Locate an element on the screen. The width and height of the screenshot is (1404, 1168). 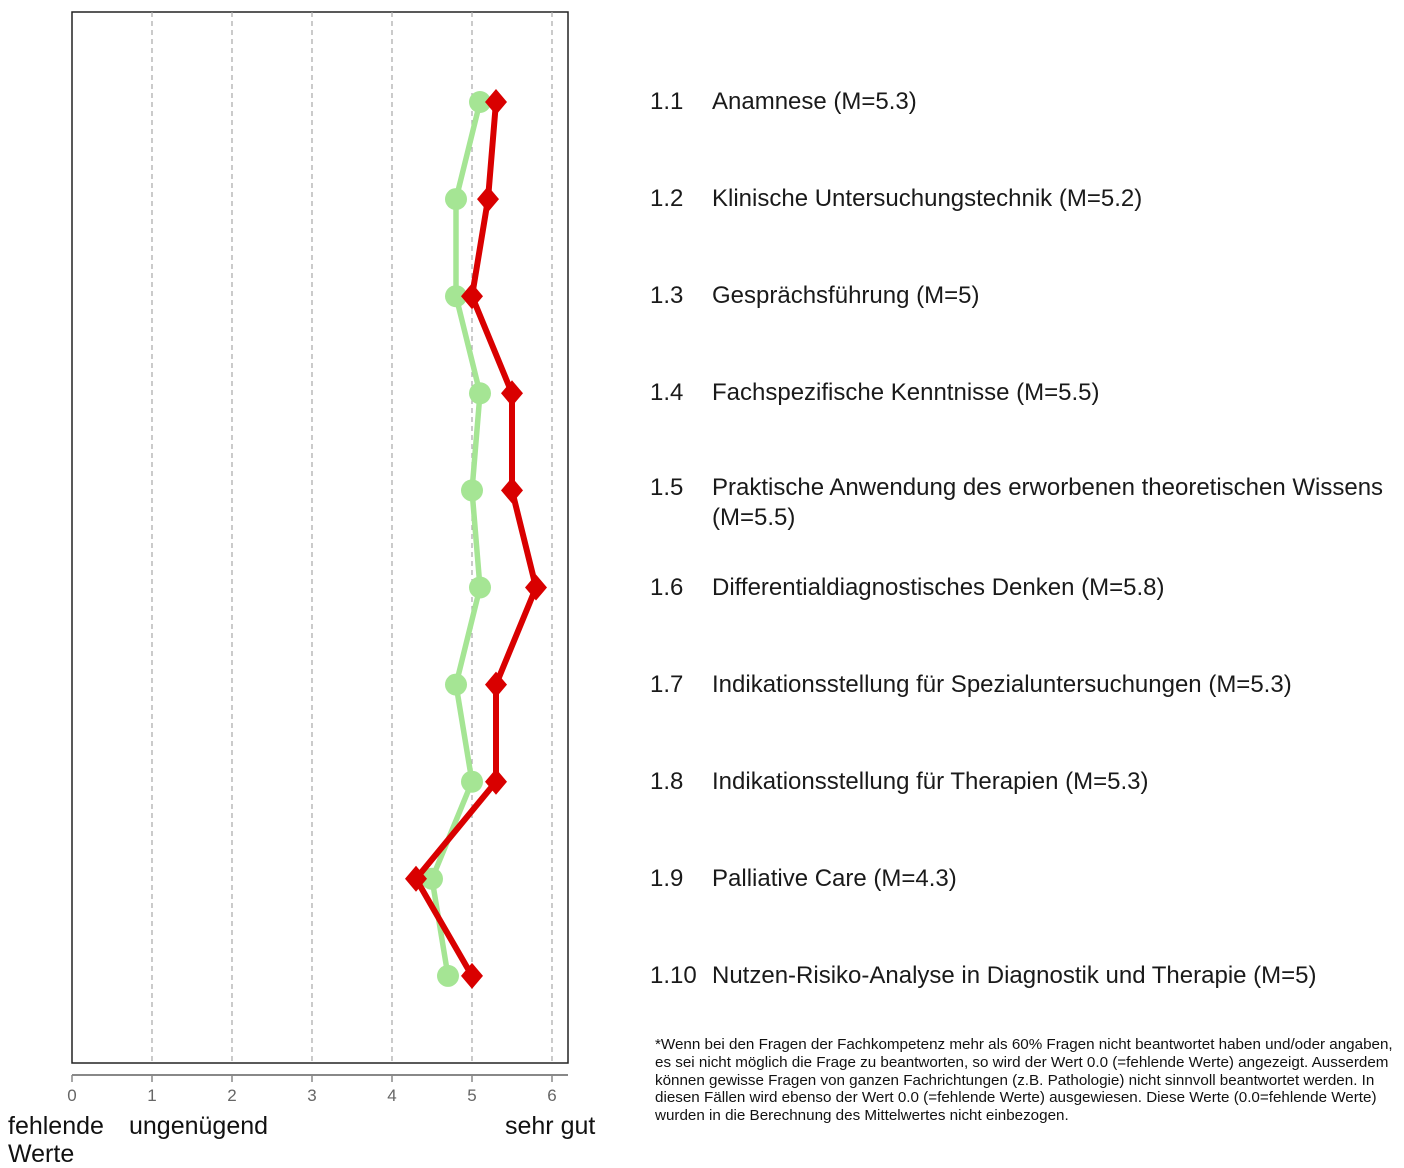
item-number: 1.9 is located at coordinates (667, 878).